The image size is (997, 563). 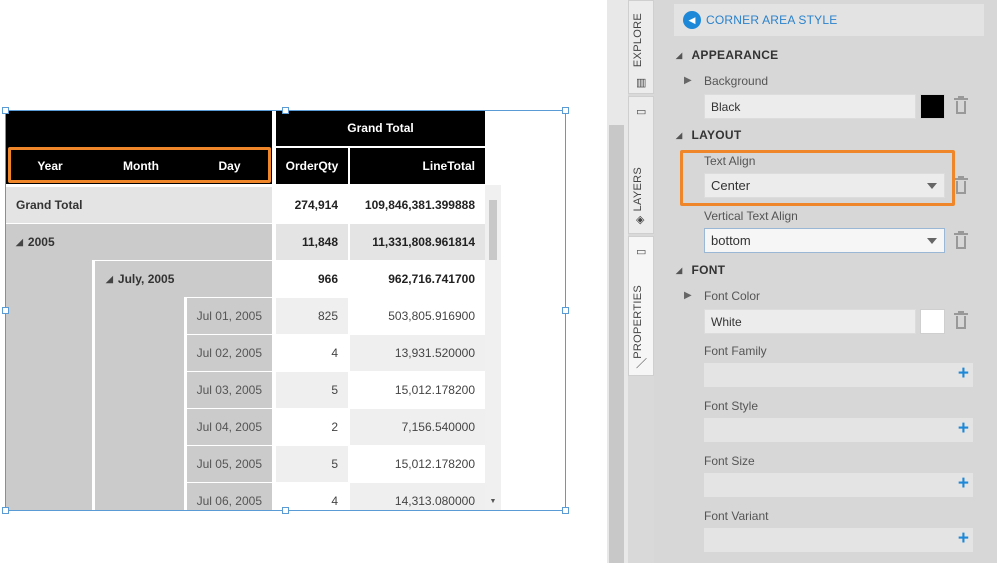 What do you see at coordinates (417, 205) in the screenshot?
I see `grand-total-linetotal: 109,846,381.399888` at bounding box center [417, 205].